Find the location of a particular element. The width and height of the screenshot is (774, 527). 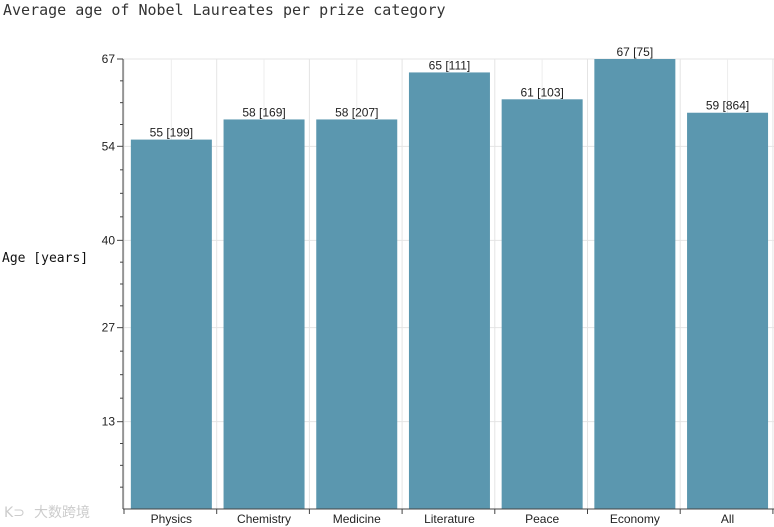

x-tick-label: Economy is located at coordinates (635, 519).